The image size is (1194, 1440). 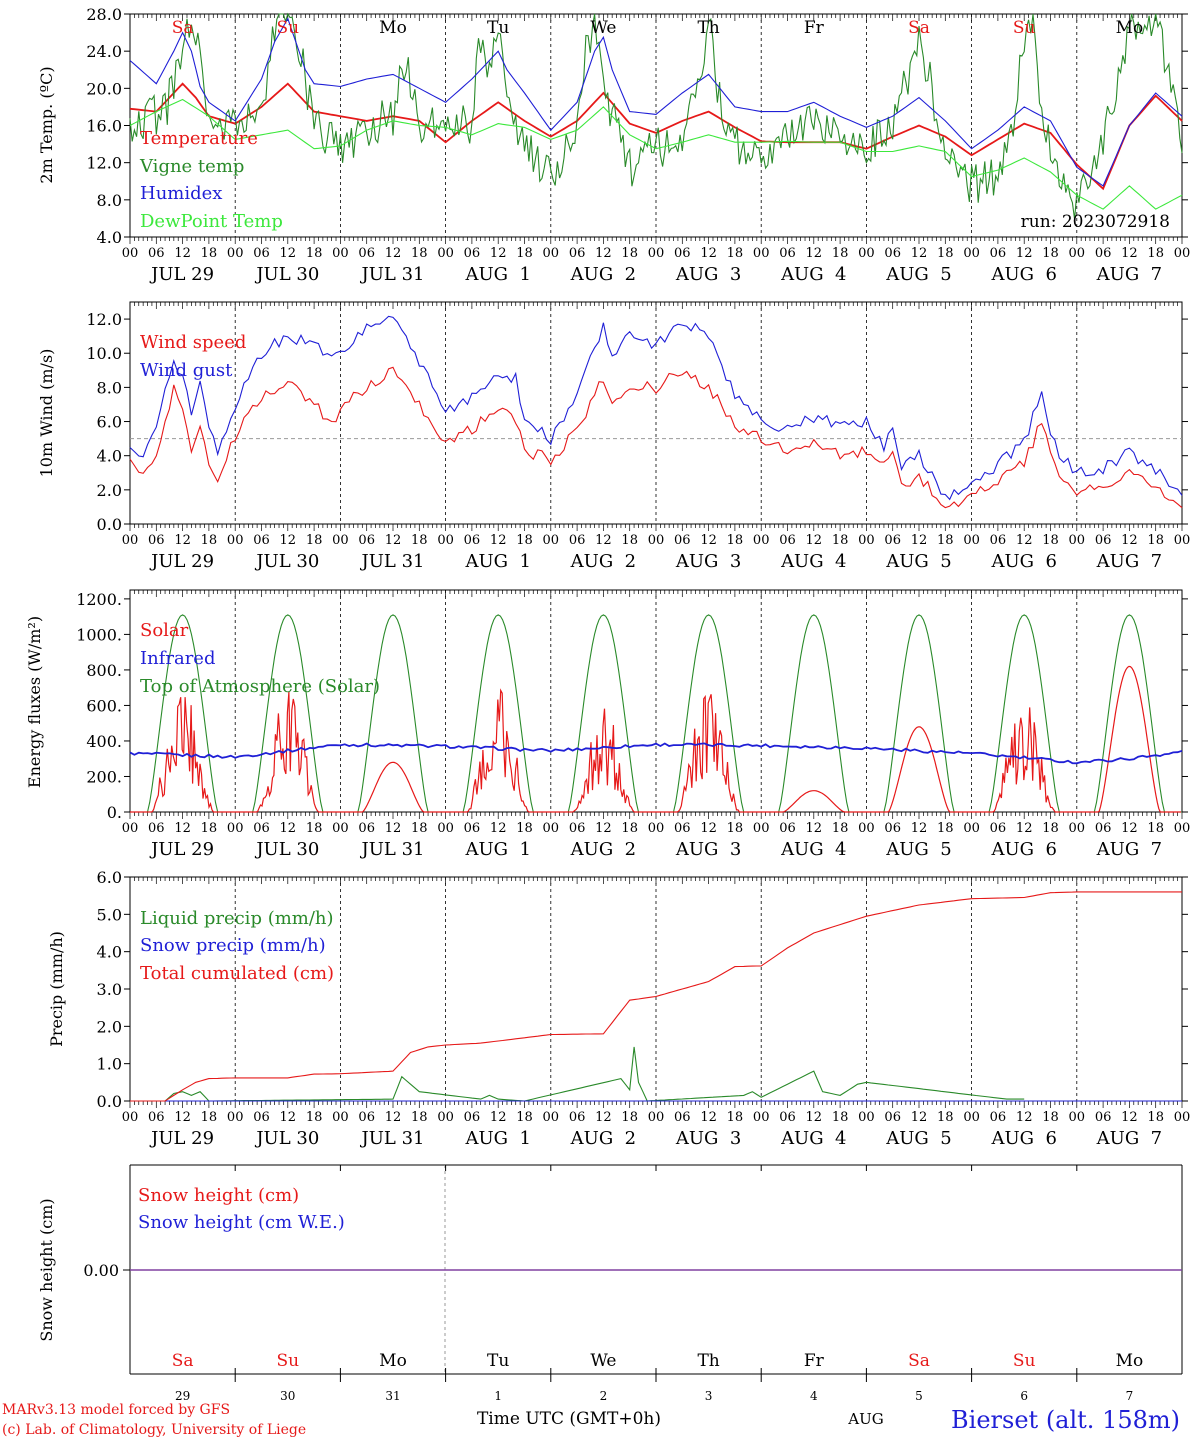 I want to click on series-line-wind-speed, so click(x=656, y=437).